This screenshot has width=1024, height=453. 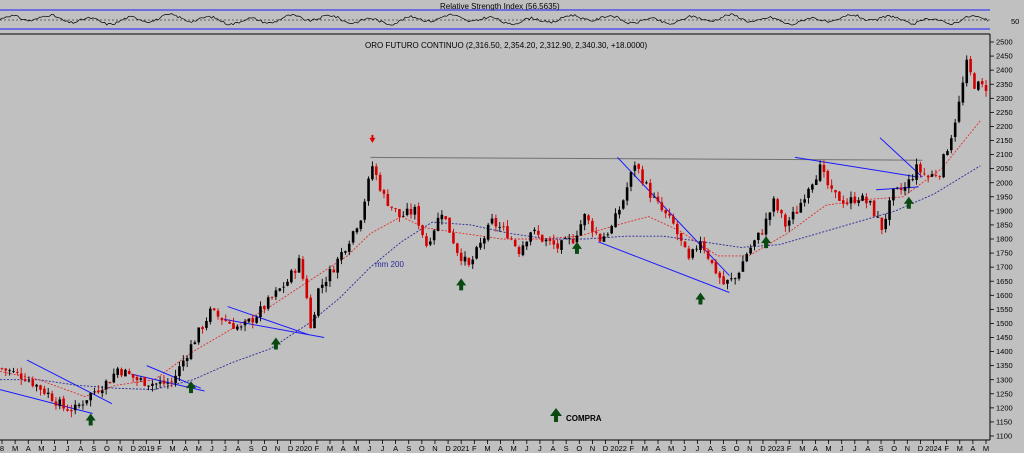 What do you see at coordinates (1004, 393) in the screenshot?
I see `y-tick-label: 1250` at bounding box center [1004, 393].